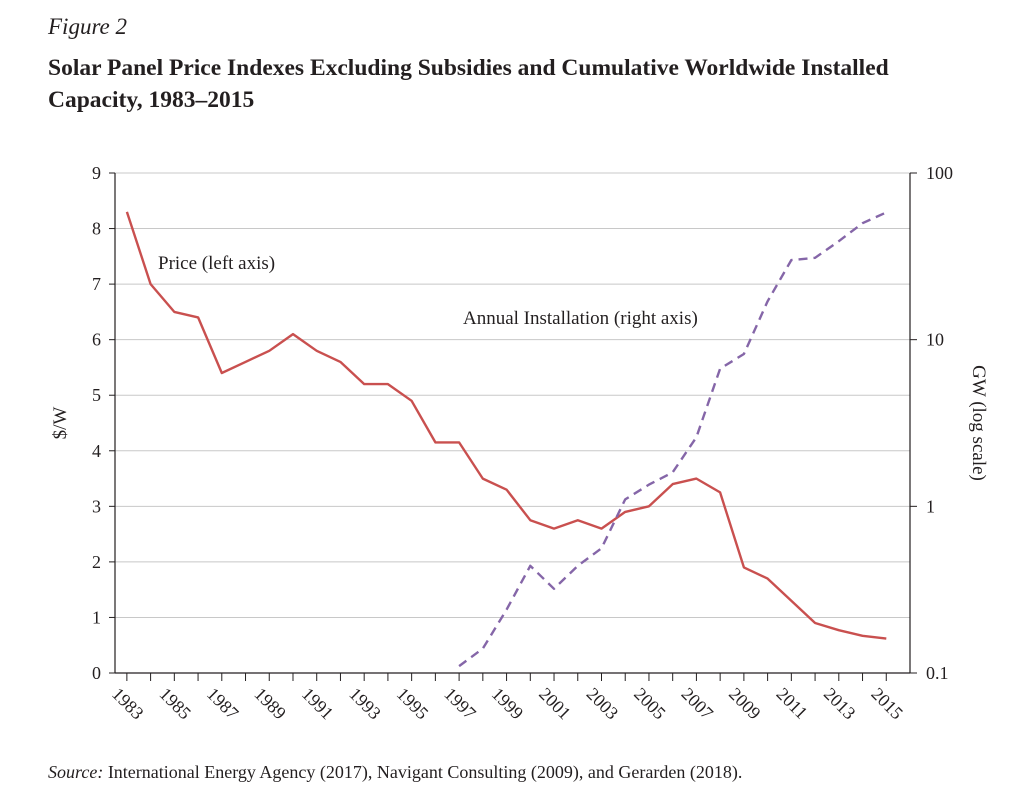 The height and width of the screenshot is (809, 1020). What do you see at coordinates (508, 704) in the screenshot?
I see `x-tick-label: 1999` at bounding box center [508, 704].